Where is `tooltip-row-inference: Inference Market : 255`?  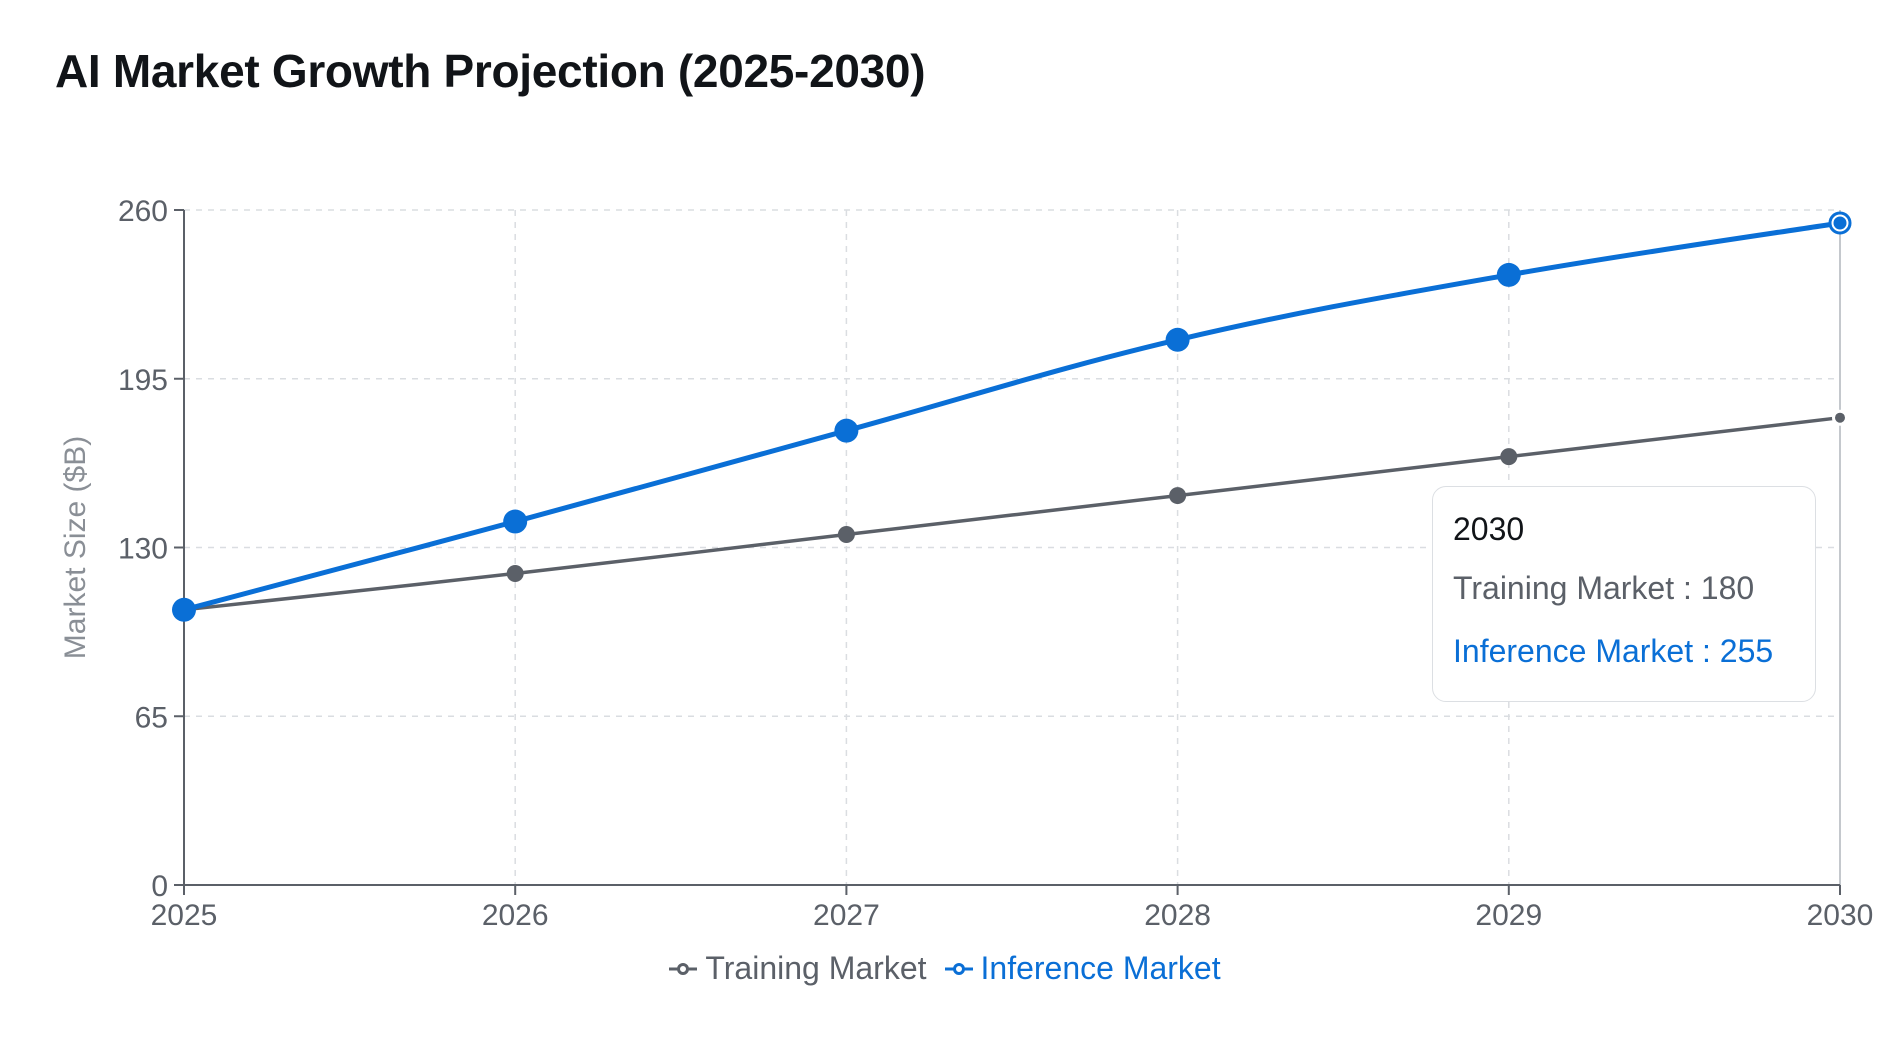 tooltip-row-inference: Inference Market : 255 is located at coordinates (1613, 651).